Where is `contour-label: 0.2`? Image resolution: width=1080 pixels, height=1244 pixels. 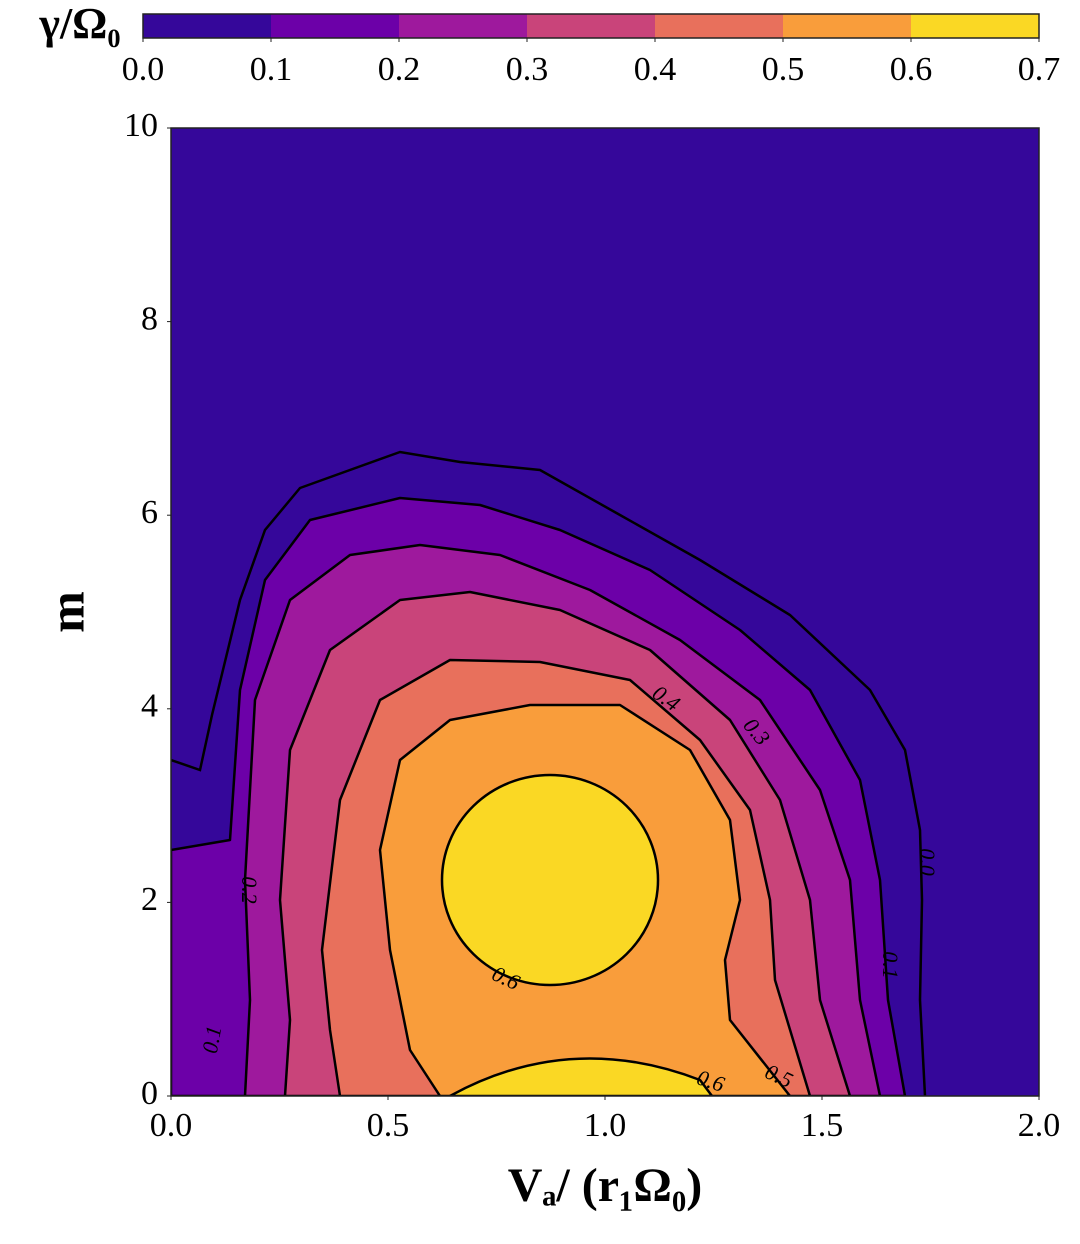
contour-label: 0.2 is located at coordinates (249, 890).